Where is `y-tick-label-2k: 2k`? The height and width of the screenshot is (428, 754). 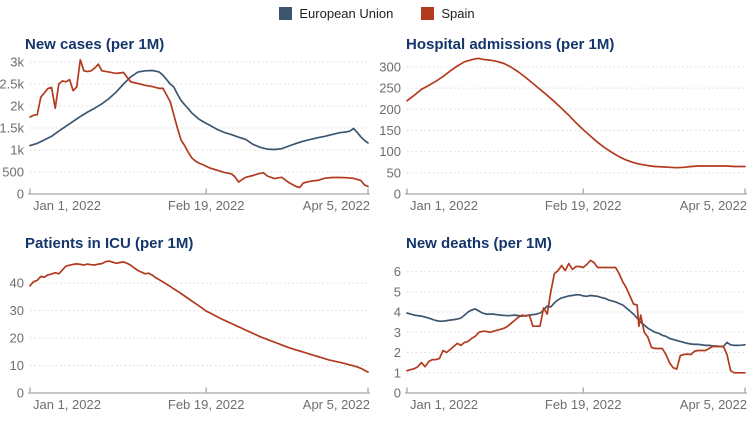
y-tick-label-2k: 2k is located at coordinates (17, 105).